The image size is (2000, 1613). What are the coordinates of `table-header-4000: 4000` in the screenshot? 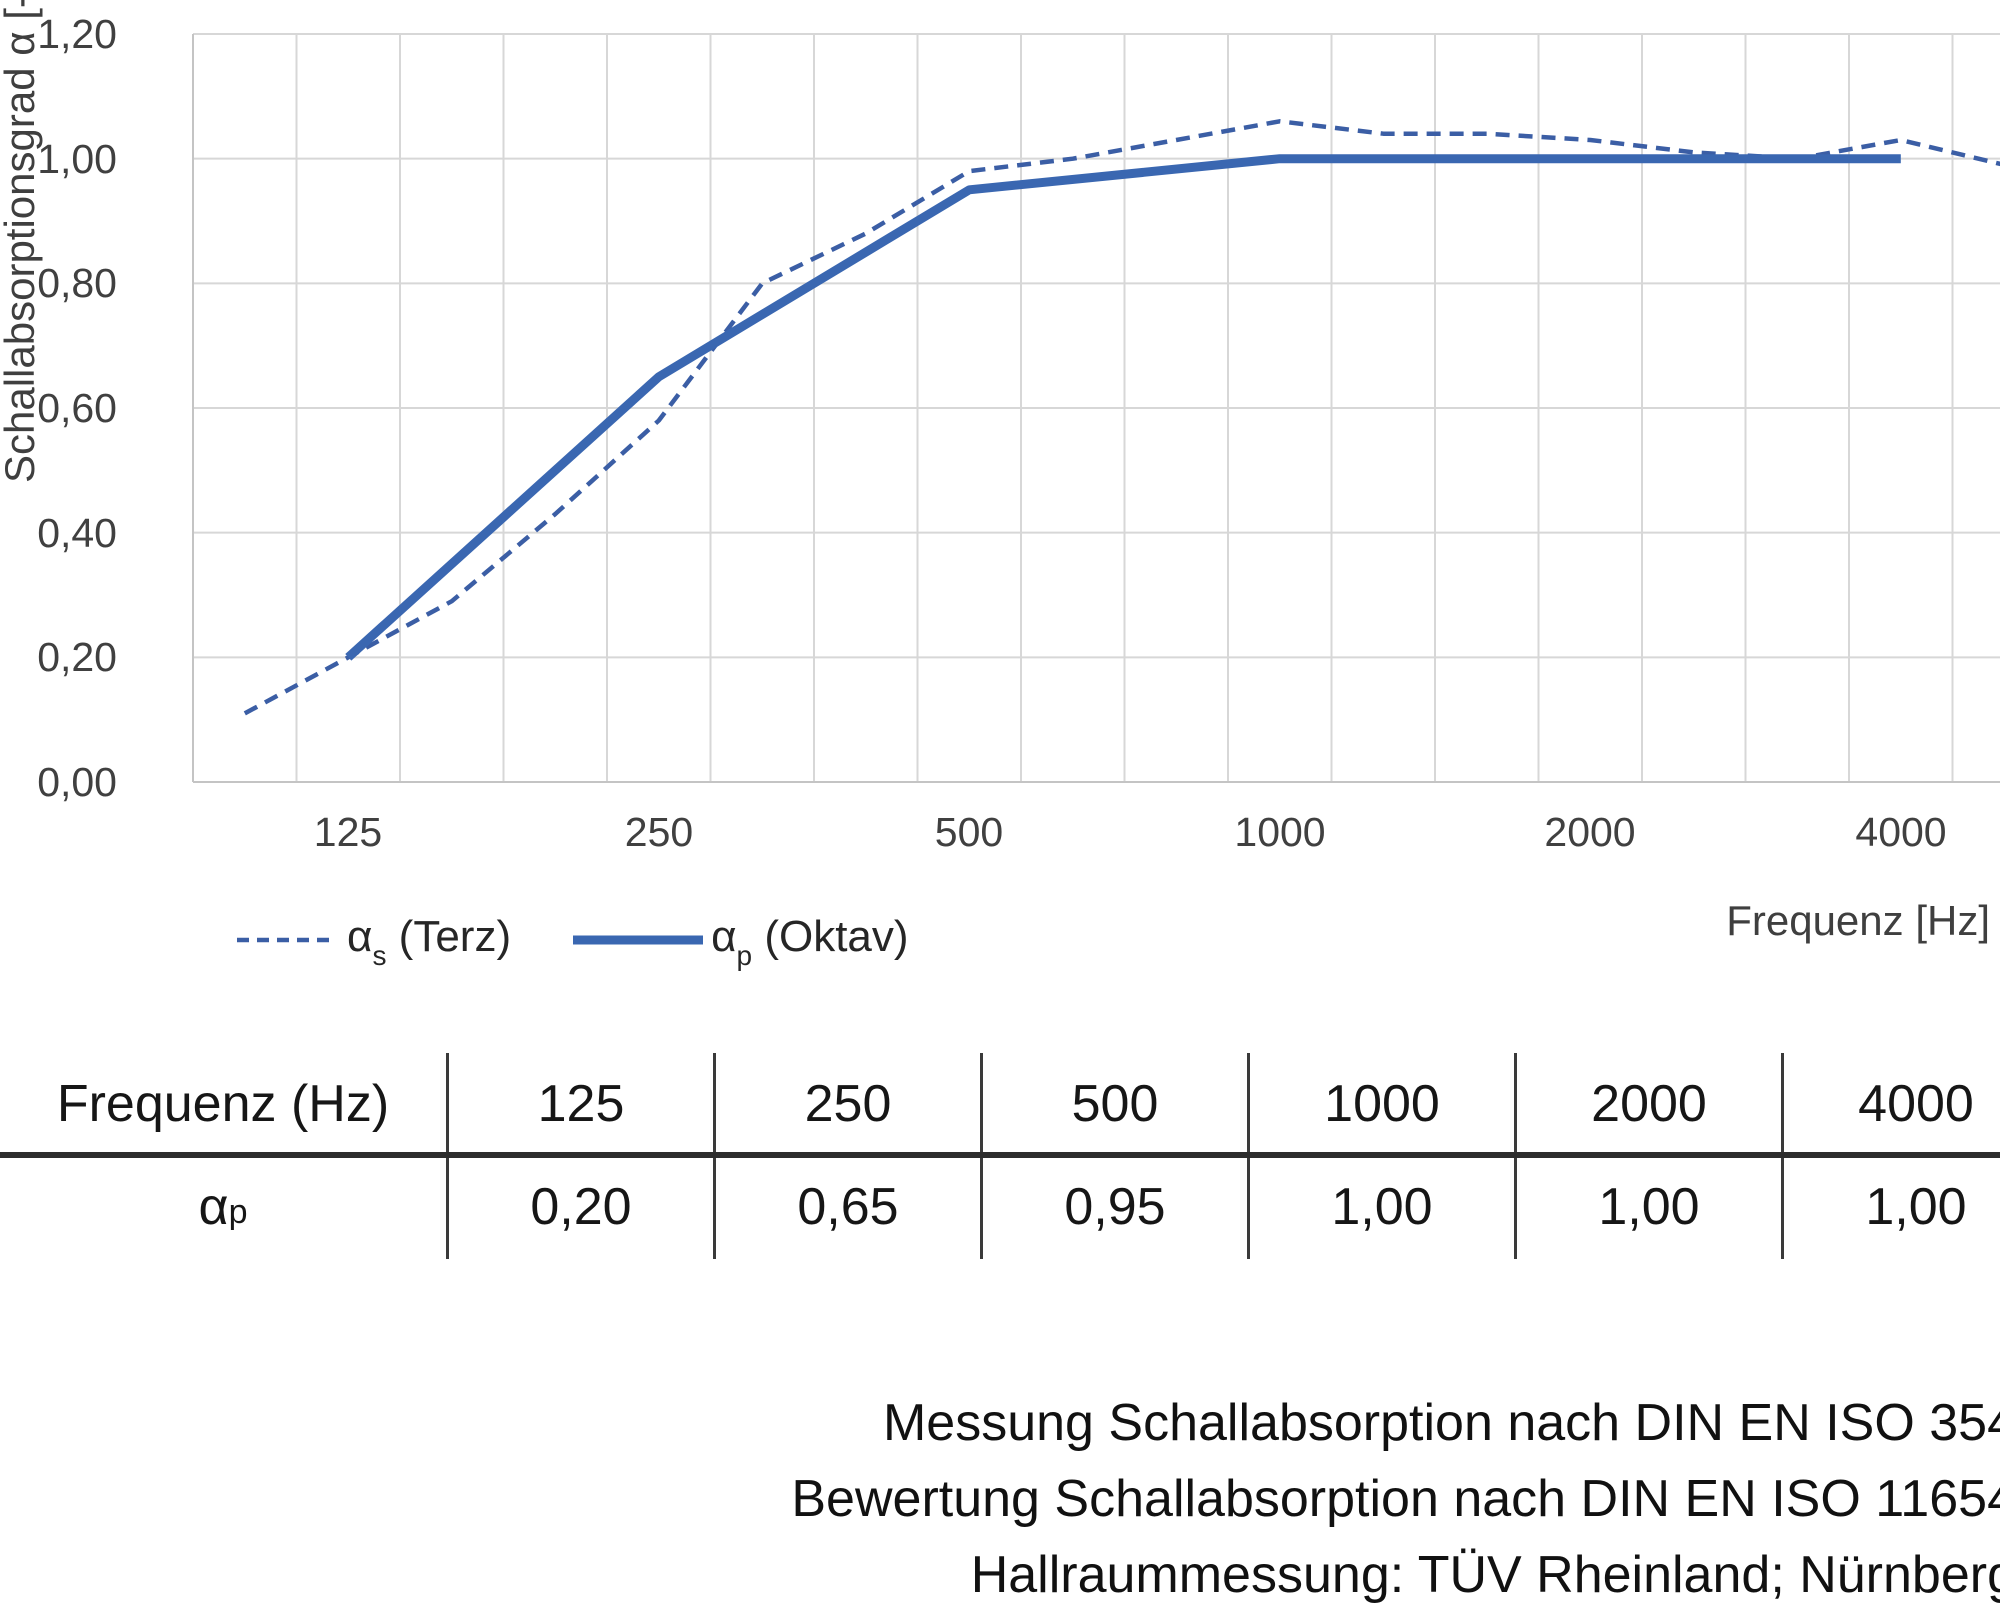 It's located at (1890, 1103).